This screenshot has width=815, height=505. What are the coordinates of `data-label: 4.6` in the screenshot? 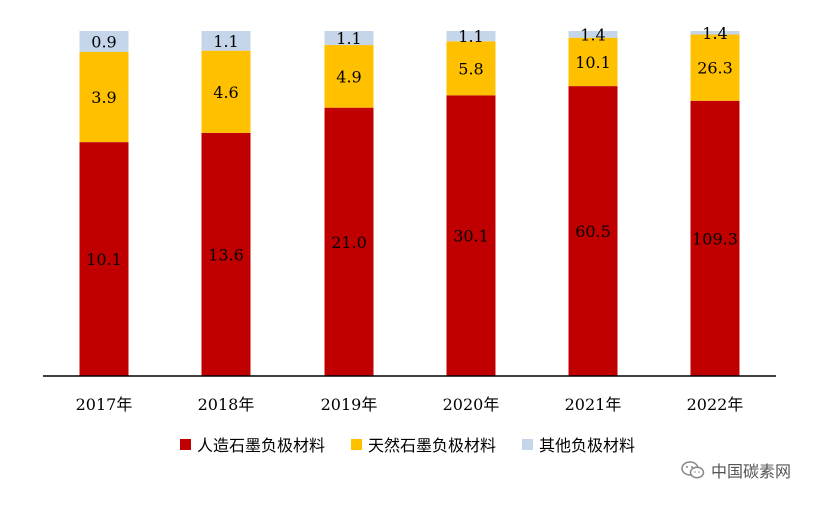 It's located at (225, 92).